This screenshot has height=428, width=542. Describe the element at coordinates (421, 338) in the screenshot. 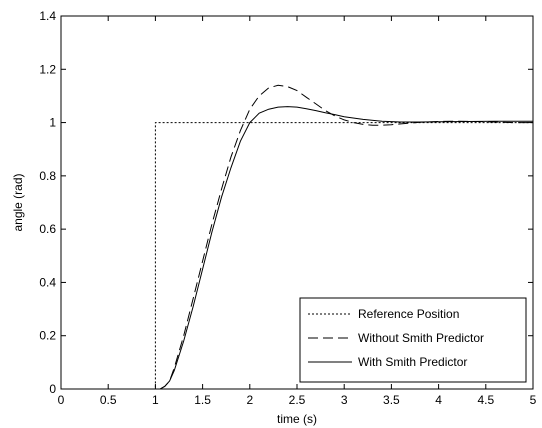

I see `legend-label-1: Without Smith Predictor` at that location.